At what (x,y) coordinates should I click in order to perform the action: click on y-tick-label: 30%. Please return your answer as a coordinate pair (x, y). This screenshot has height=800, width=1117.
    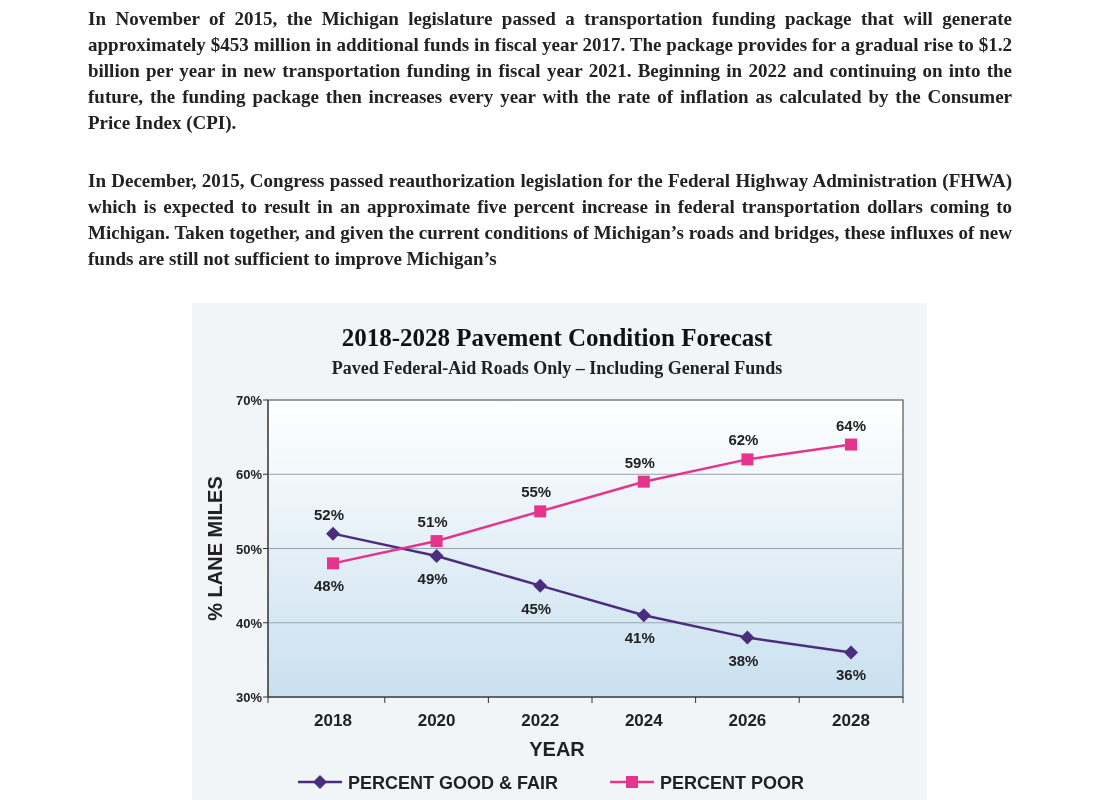
    Looking at the image, I should click on (249, 697).